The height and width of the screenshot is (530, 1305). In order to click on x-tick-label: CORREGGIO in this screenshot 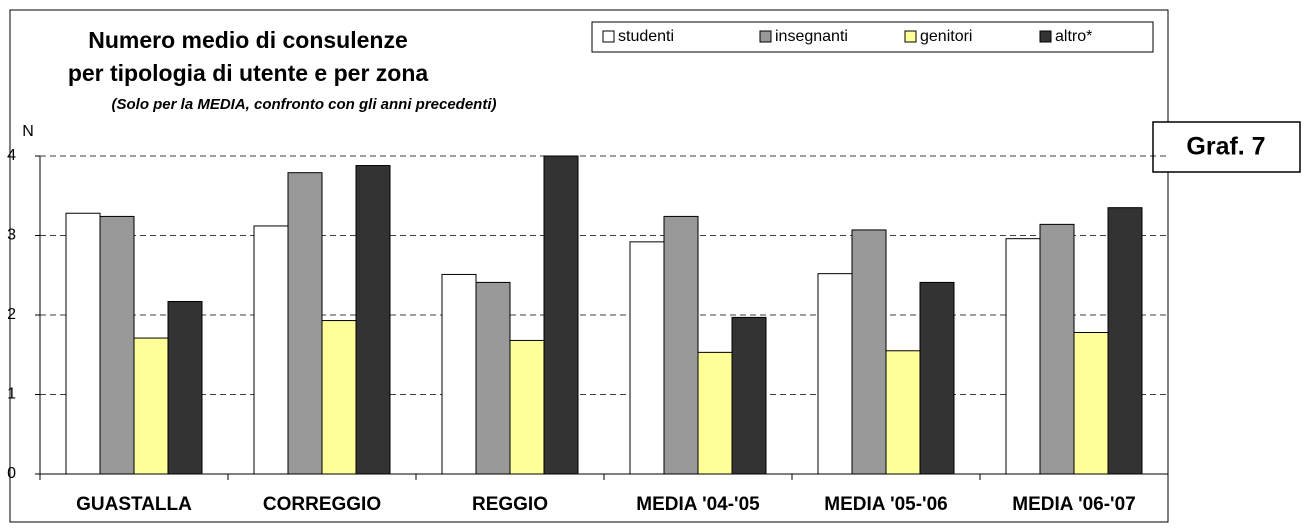, I will do `click(322, 504)`.